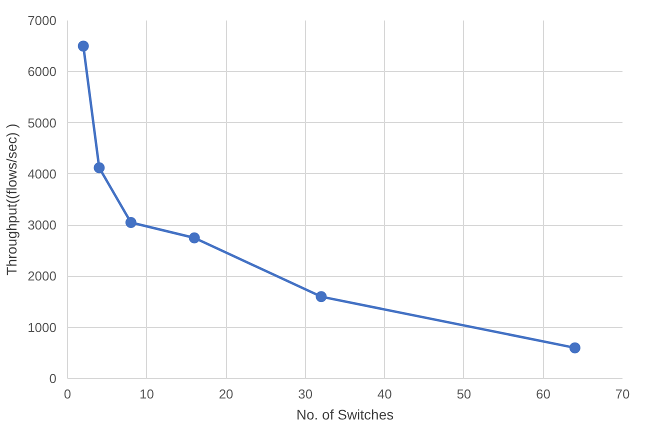 This screenshot has width=646, height=433. Describe the element at coordinates (384, 394) in the screenshot. I see `x-tick-label: 40` at that location.